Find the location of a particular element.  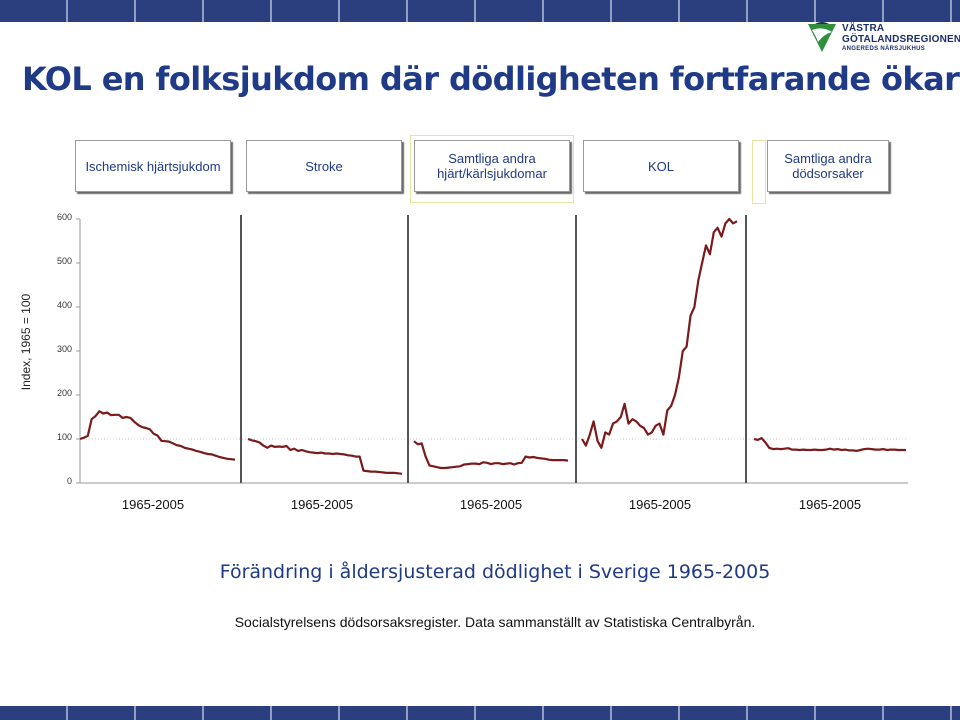

x-label-other-cardio: 1965-2005 is located at coordinates (491, 504).